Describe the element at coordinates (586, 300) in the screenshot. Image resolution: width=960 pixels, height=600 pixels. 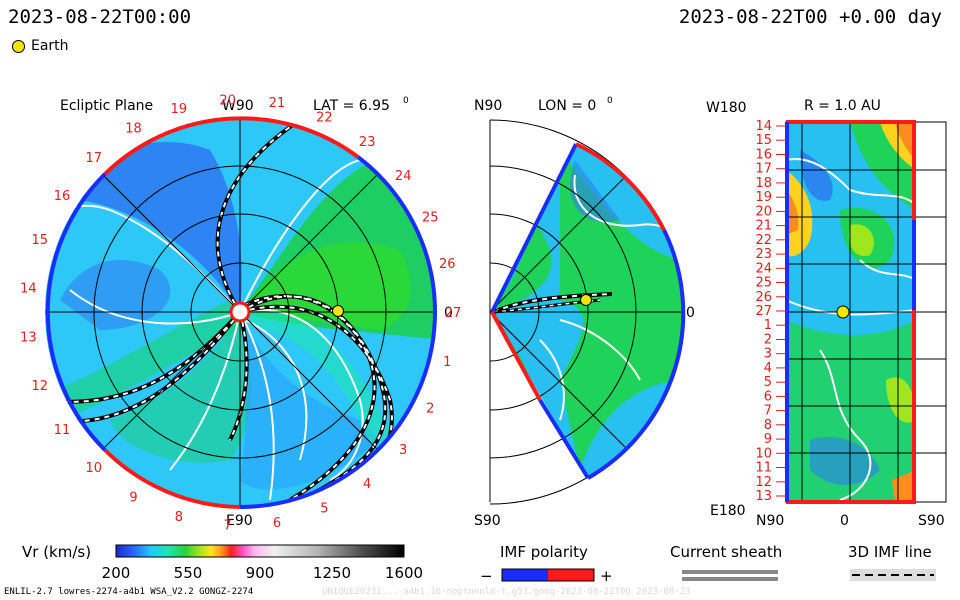
I see `earth-marker-meridional` at that location.